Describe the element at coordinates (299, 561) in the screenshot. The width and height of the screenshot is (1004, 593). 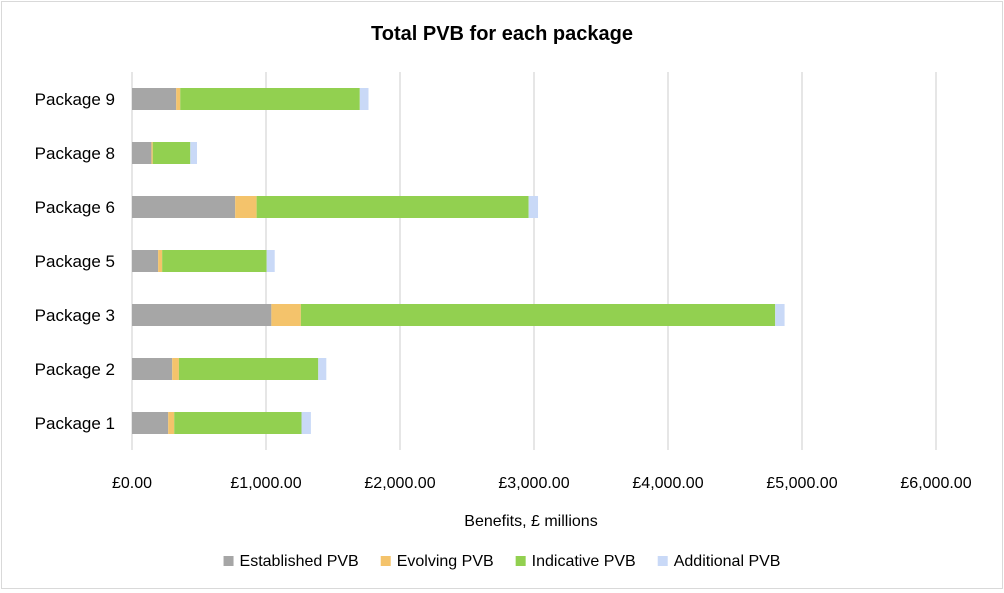
I see `legend-label: Established PVB` at that location.